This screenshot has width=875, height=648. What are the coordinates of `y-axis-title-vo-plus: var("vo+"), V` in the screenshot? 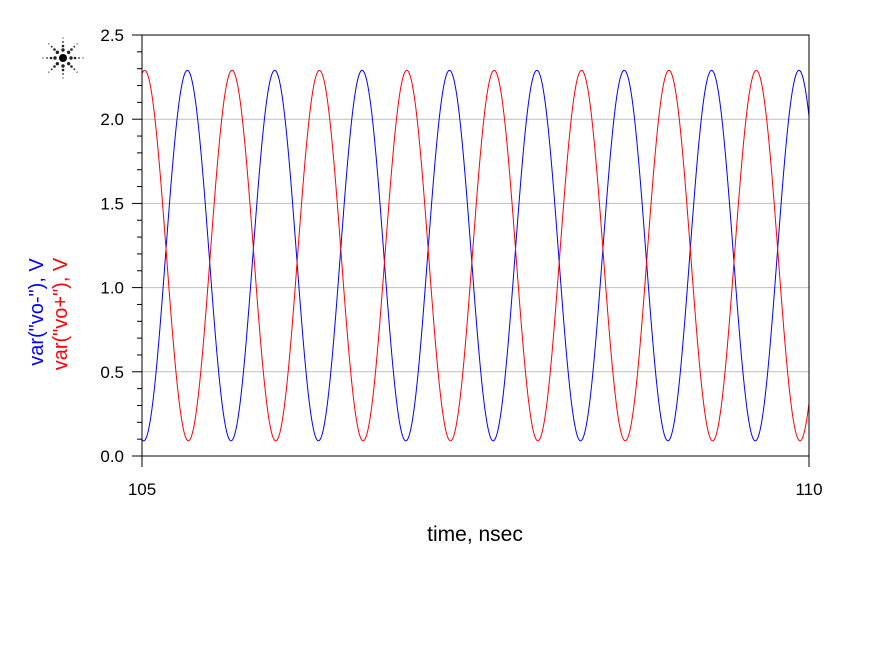 It's located at (61, 313).